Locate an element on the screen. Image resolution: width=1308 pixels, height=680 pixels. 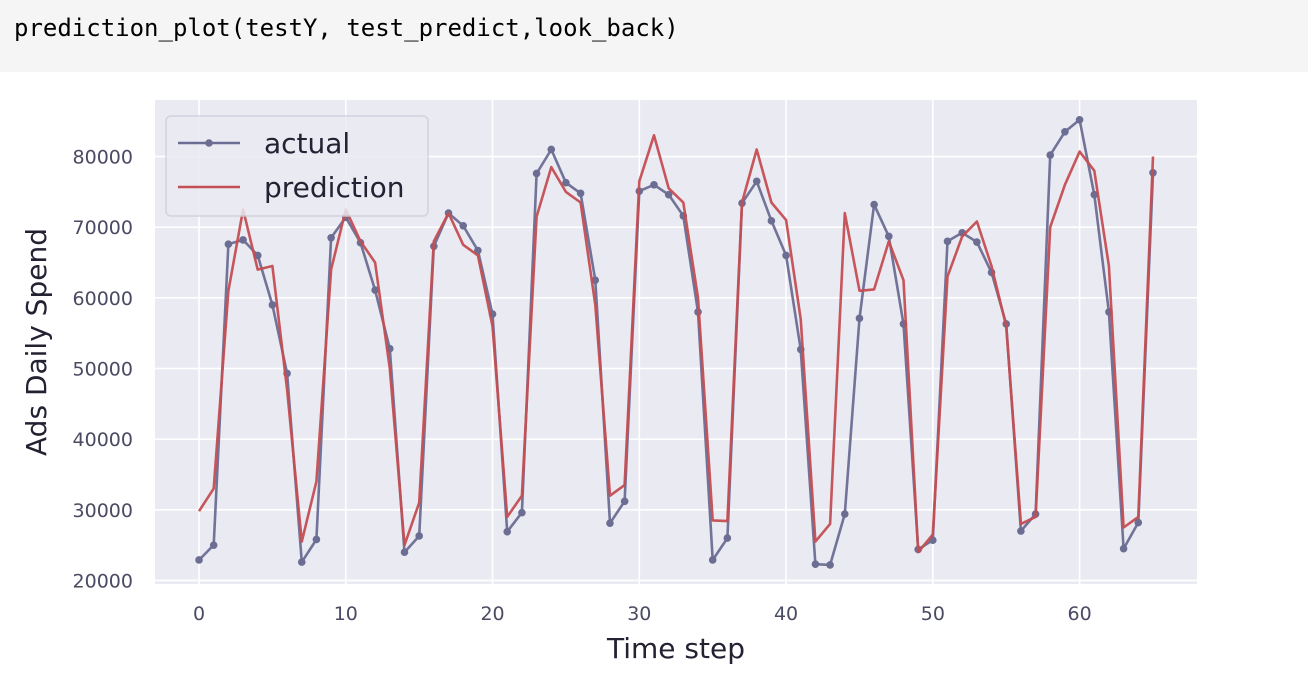
y-tick-label: 60000 is located at coordinates (103, 299).